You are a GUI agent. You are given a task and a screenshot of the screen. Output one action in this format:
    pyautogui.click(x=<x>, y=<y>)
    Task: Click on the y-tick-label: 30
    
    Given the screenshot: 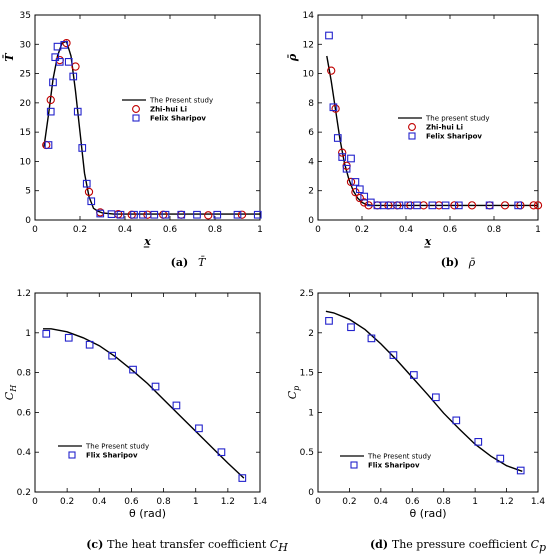 What is the action you would take?
    pyautogui.click(x=26, y=45)
    